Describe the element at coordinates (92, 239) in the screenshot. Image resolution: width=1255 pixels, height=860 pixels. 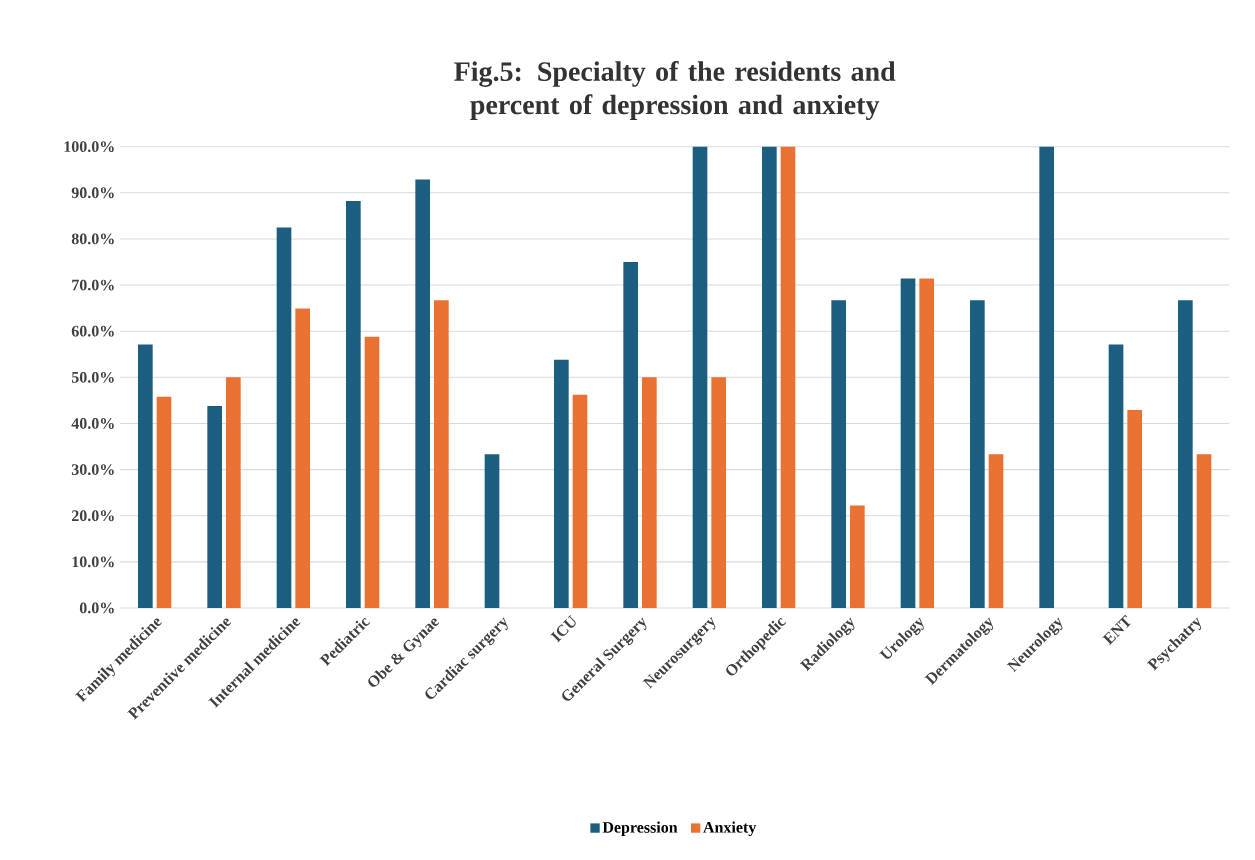
I see `y-tick-label: 80.0%` at that location.